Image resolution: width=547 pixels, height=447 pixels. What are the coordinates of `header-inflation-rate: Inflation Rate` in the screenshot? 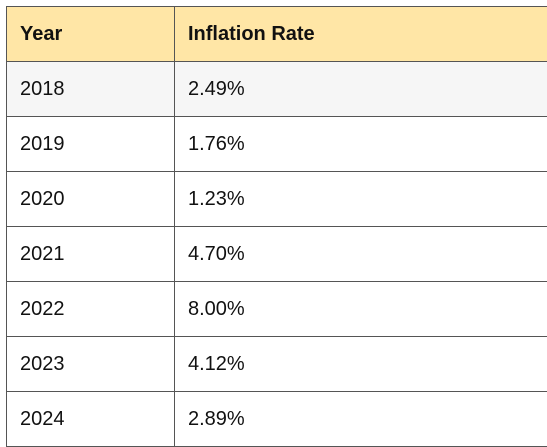 It's located at (361, 34).